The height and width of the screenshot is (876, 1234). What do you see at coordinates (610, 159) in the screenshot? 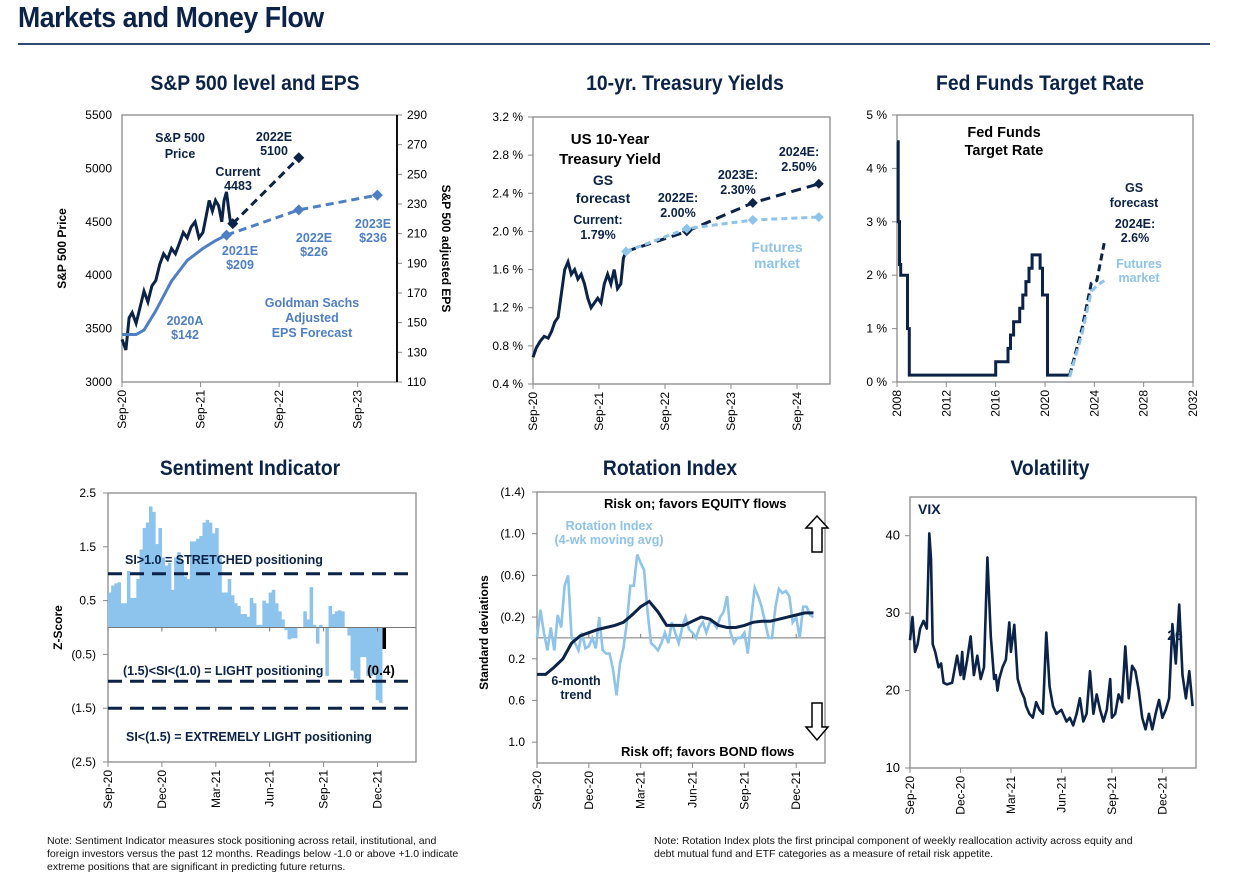
I see `annotation-series-name: Treasury Yield` at bounding box center [610, 159].